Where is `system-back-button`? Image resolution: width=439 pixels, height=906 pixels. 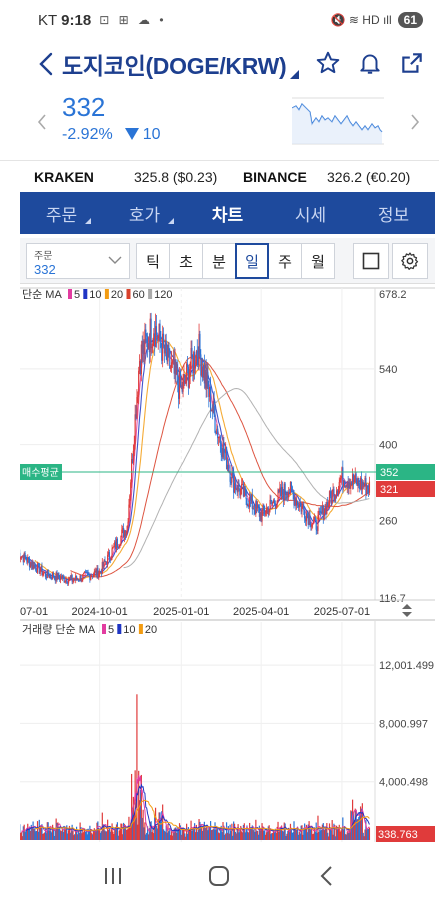 system-back-button is located at coordinates (326, 876).